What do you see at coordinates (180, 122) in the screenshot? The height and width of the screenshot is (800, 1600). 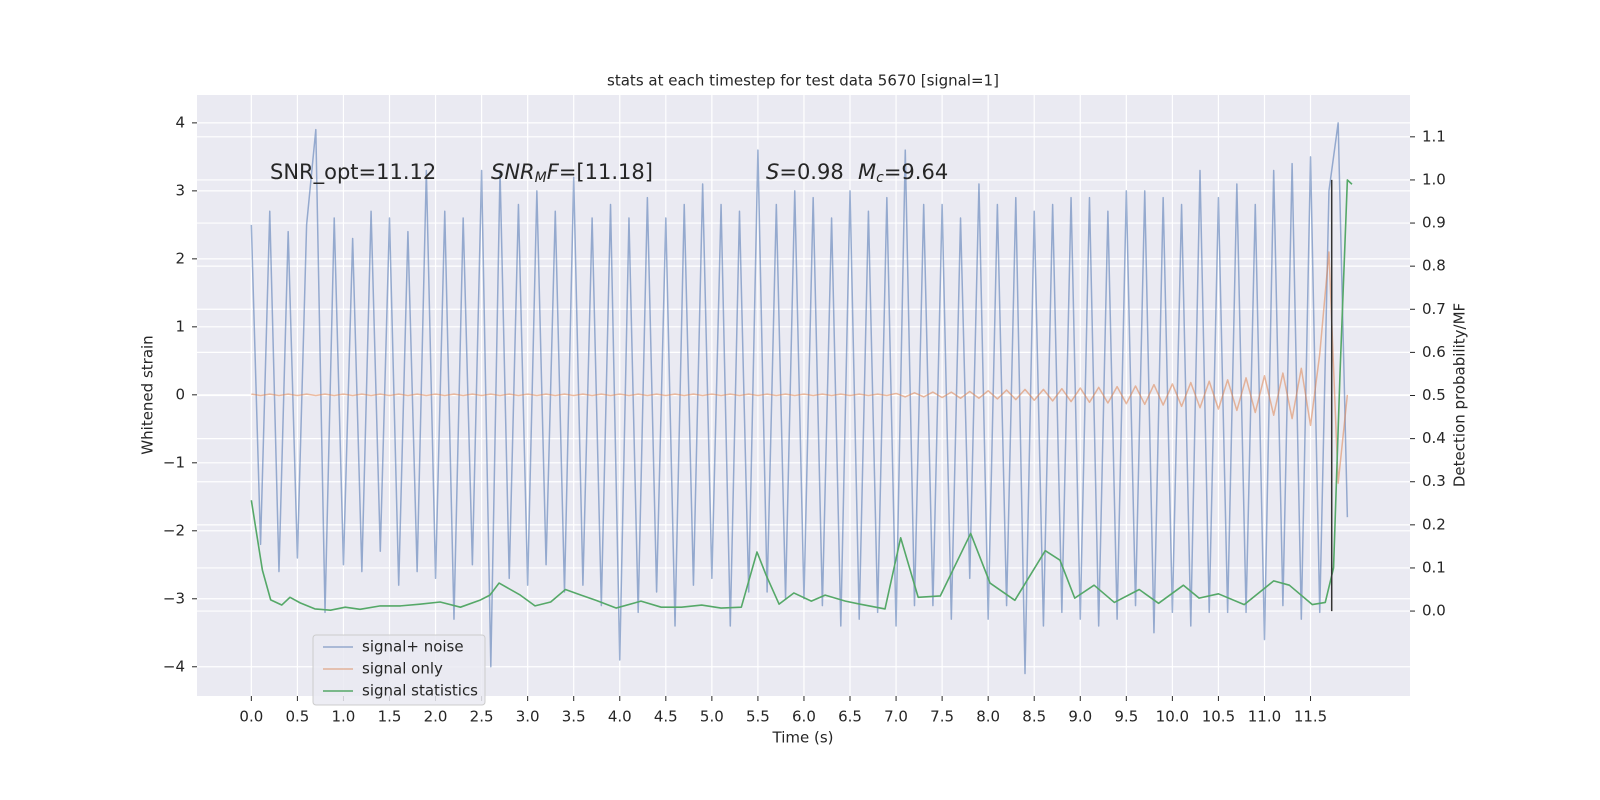 I see `y-tick-label: 4` at bounding box center [180, 122].